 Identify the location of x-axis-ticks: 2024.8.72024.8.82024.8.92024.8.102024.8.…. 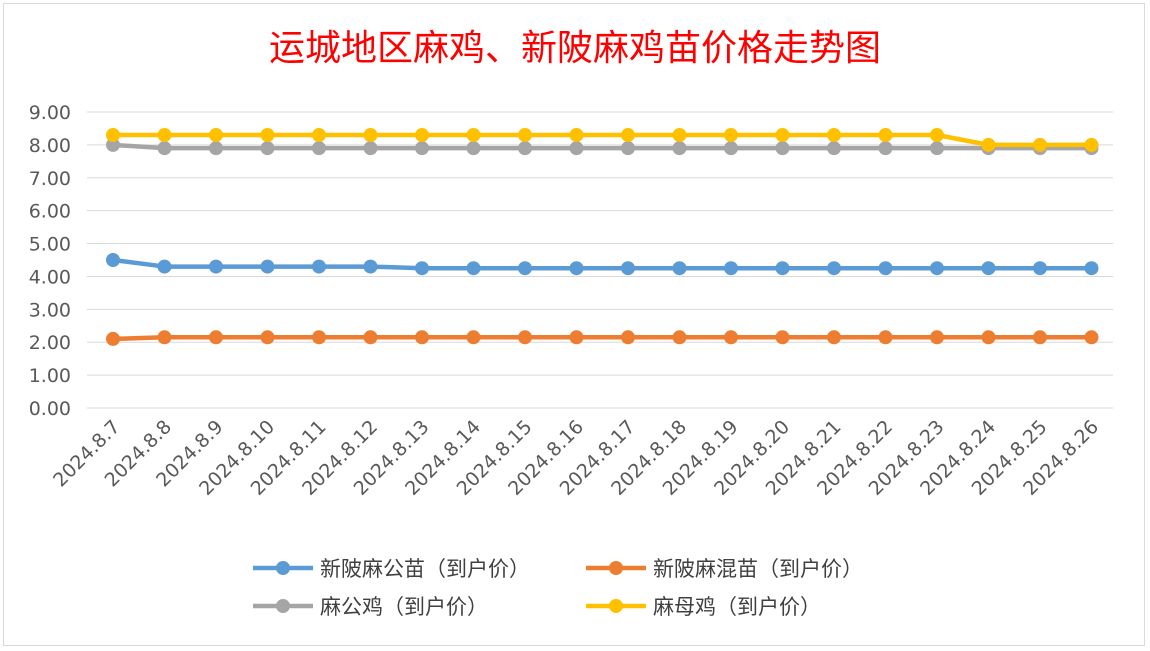
(576, 458).